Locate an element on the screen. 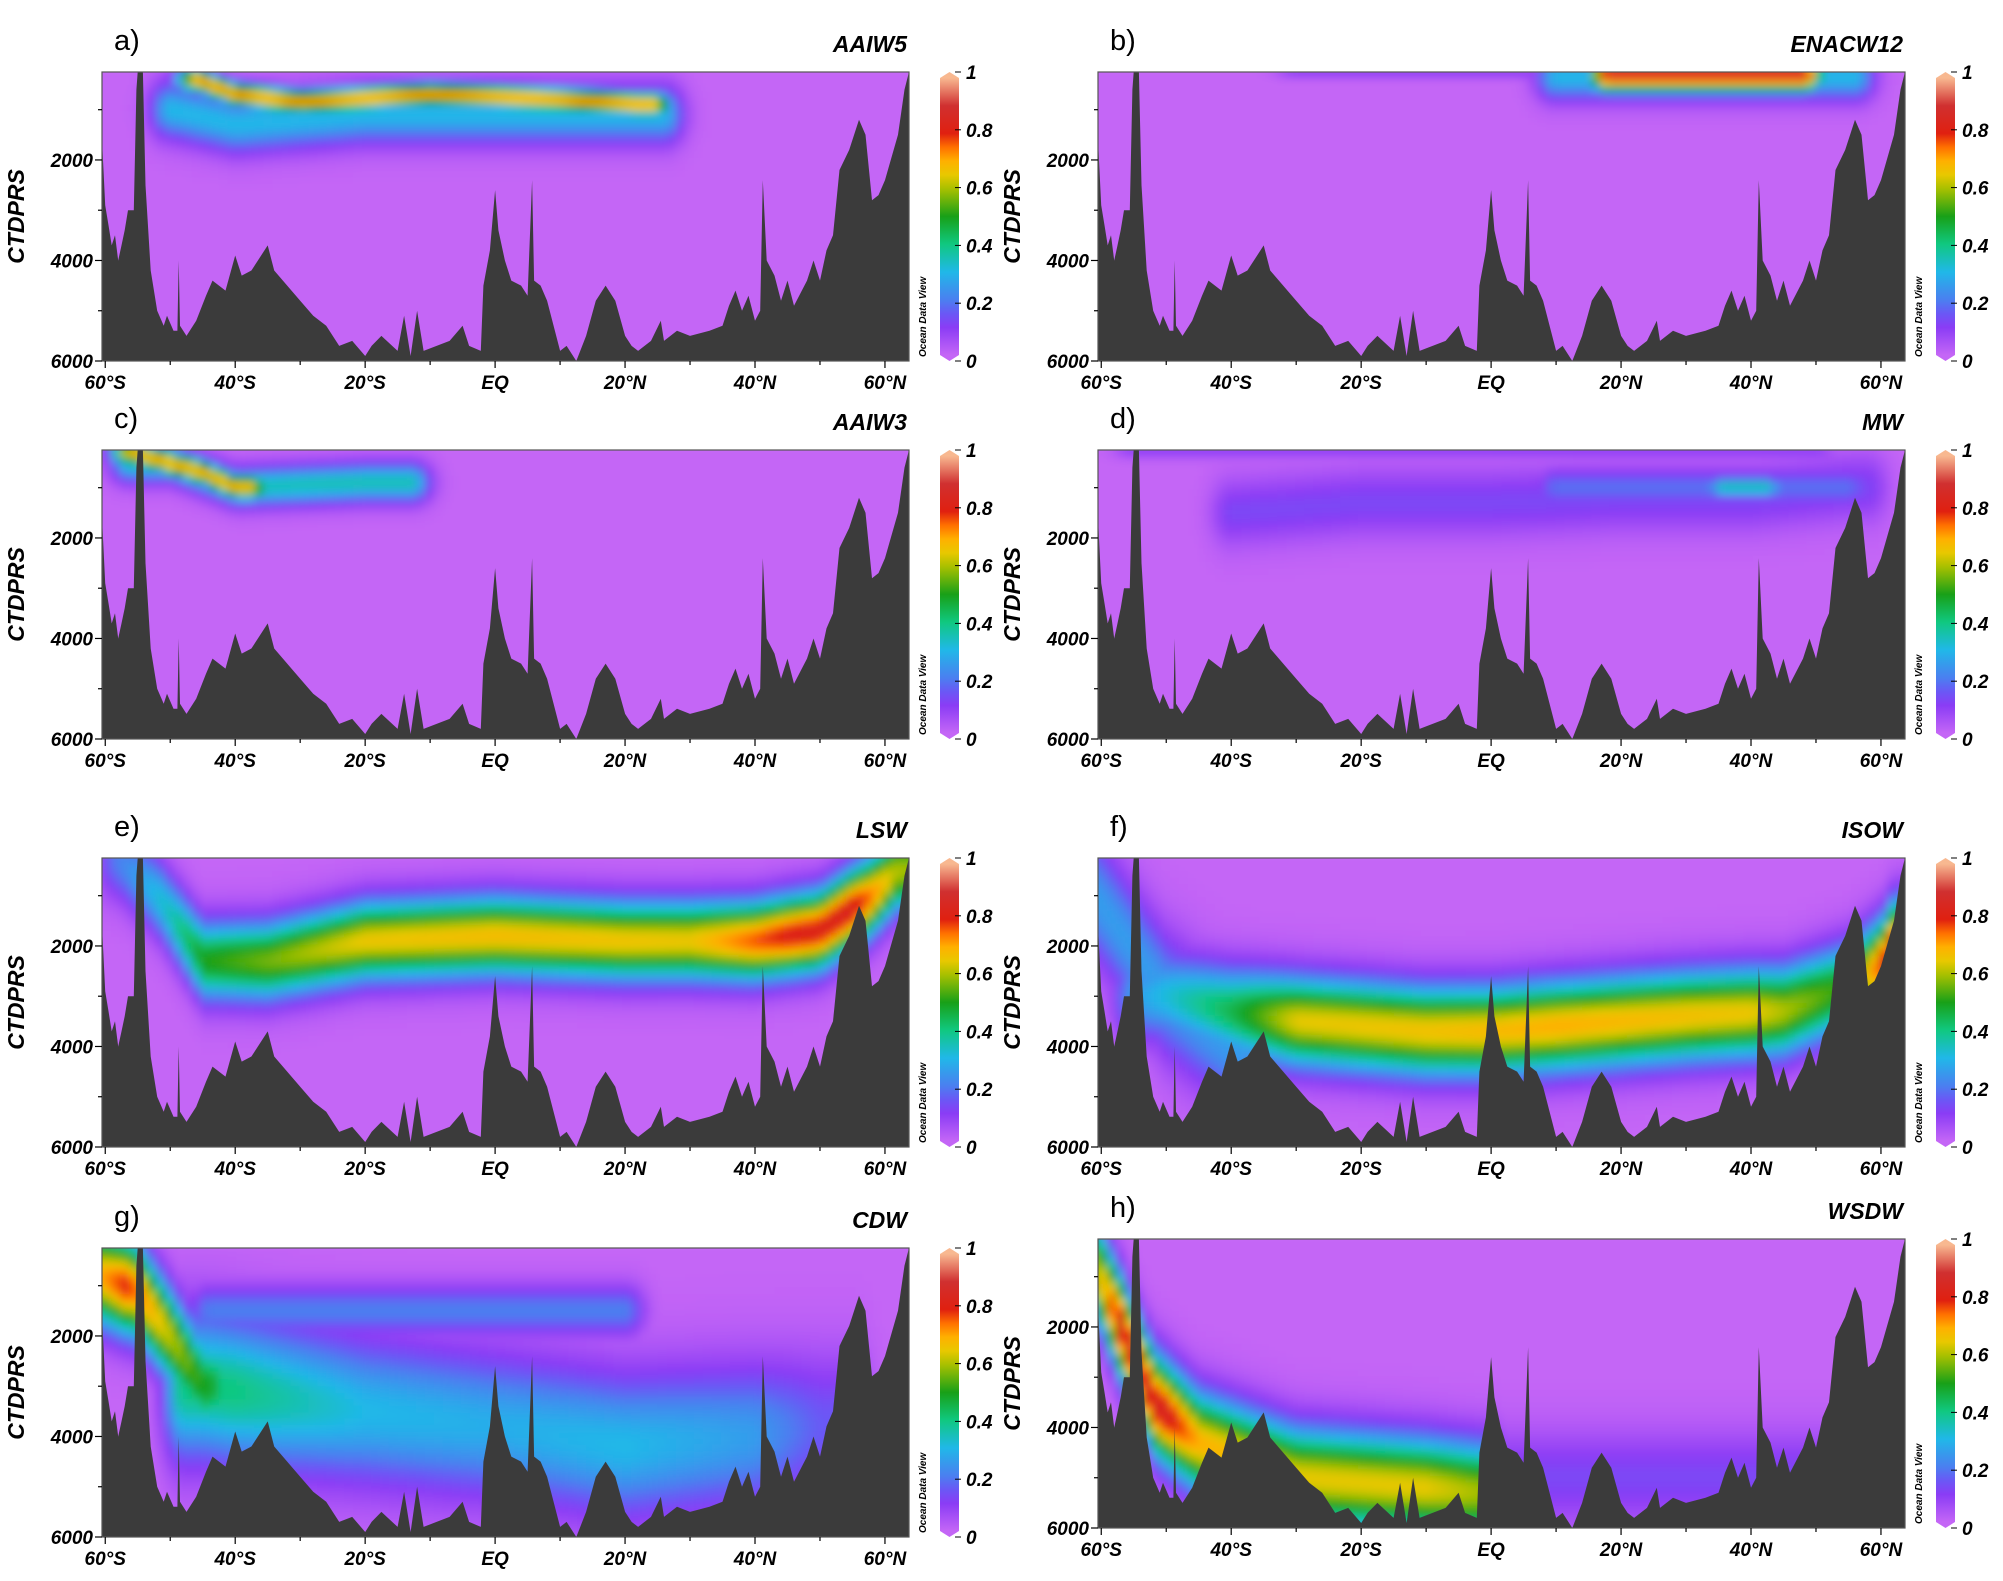  y-tick-label: 6000 is located at coordinates (72, 362).